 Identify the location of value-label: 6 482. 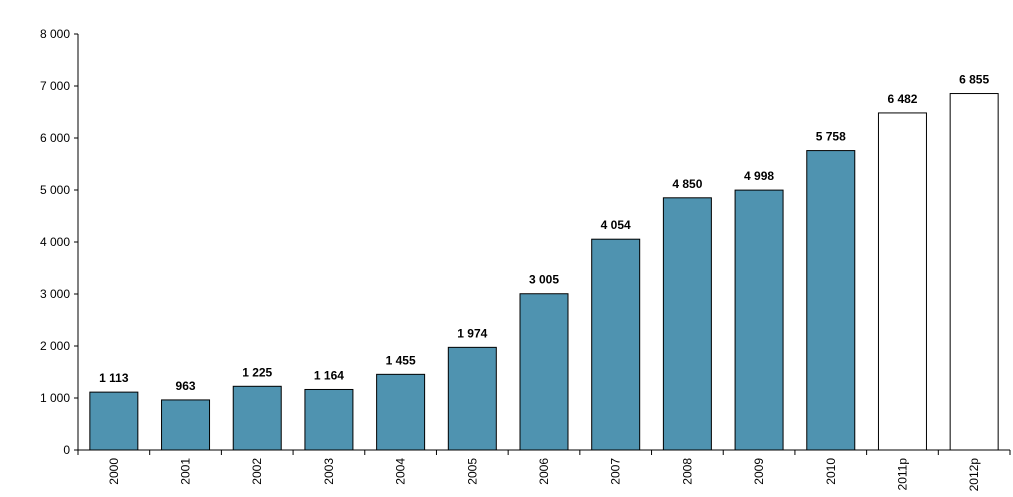
(902, 99).